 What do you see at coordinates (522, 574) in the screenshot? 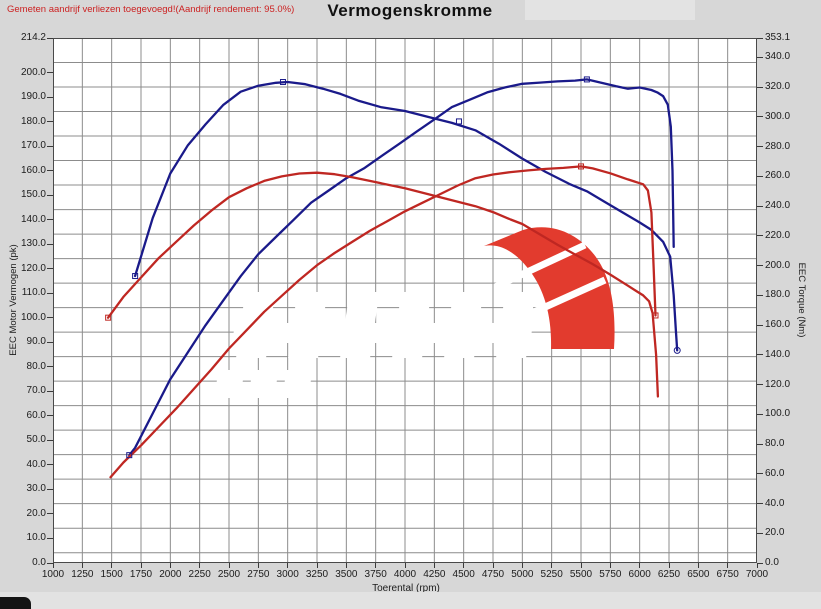
I see `x-tick-label: 5000` at bounding box center [522, 574].